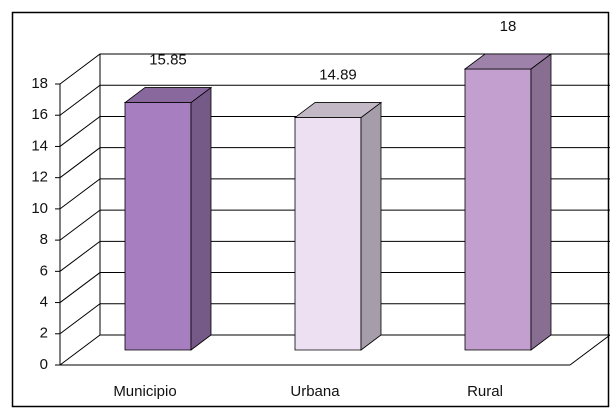 The image size is (610, 408). What do you see at coordinates (39, 114) in the screenshot?
I see `y-tick-label: 16` at bounding box center [39, 114].